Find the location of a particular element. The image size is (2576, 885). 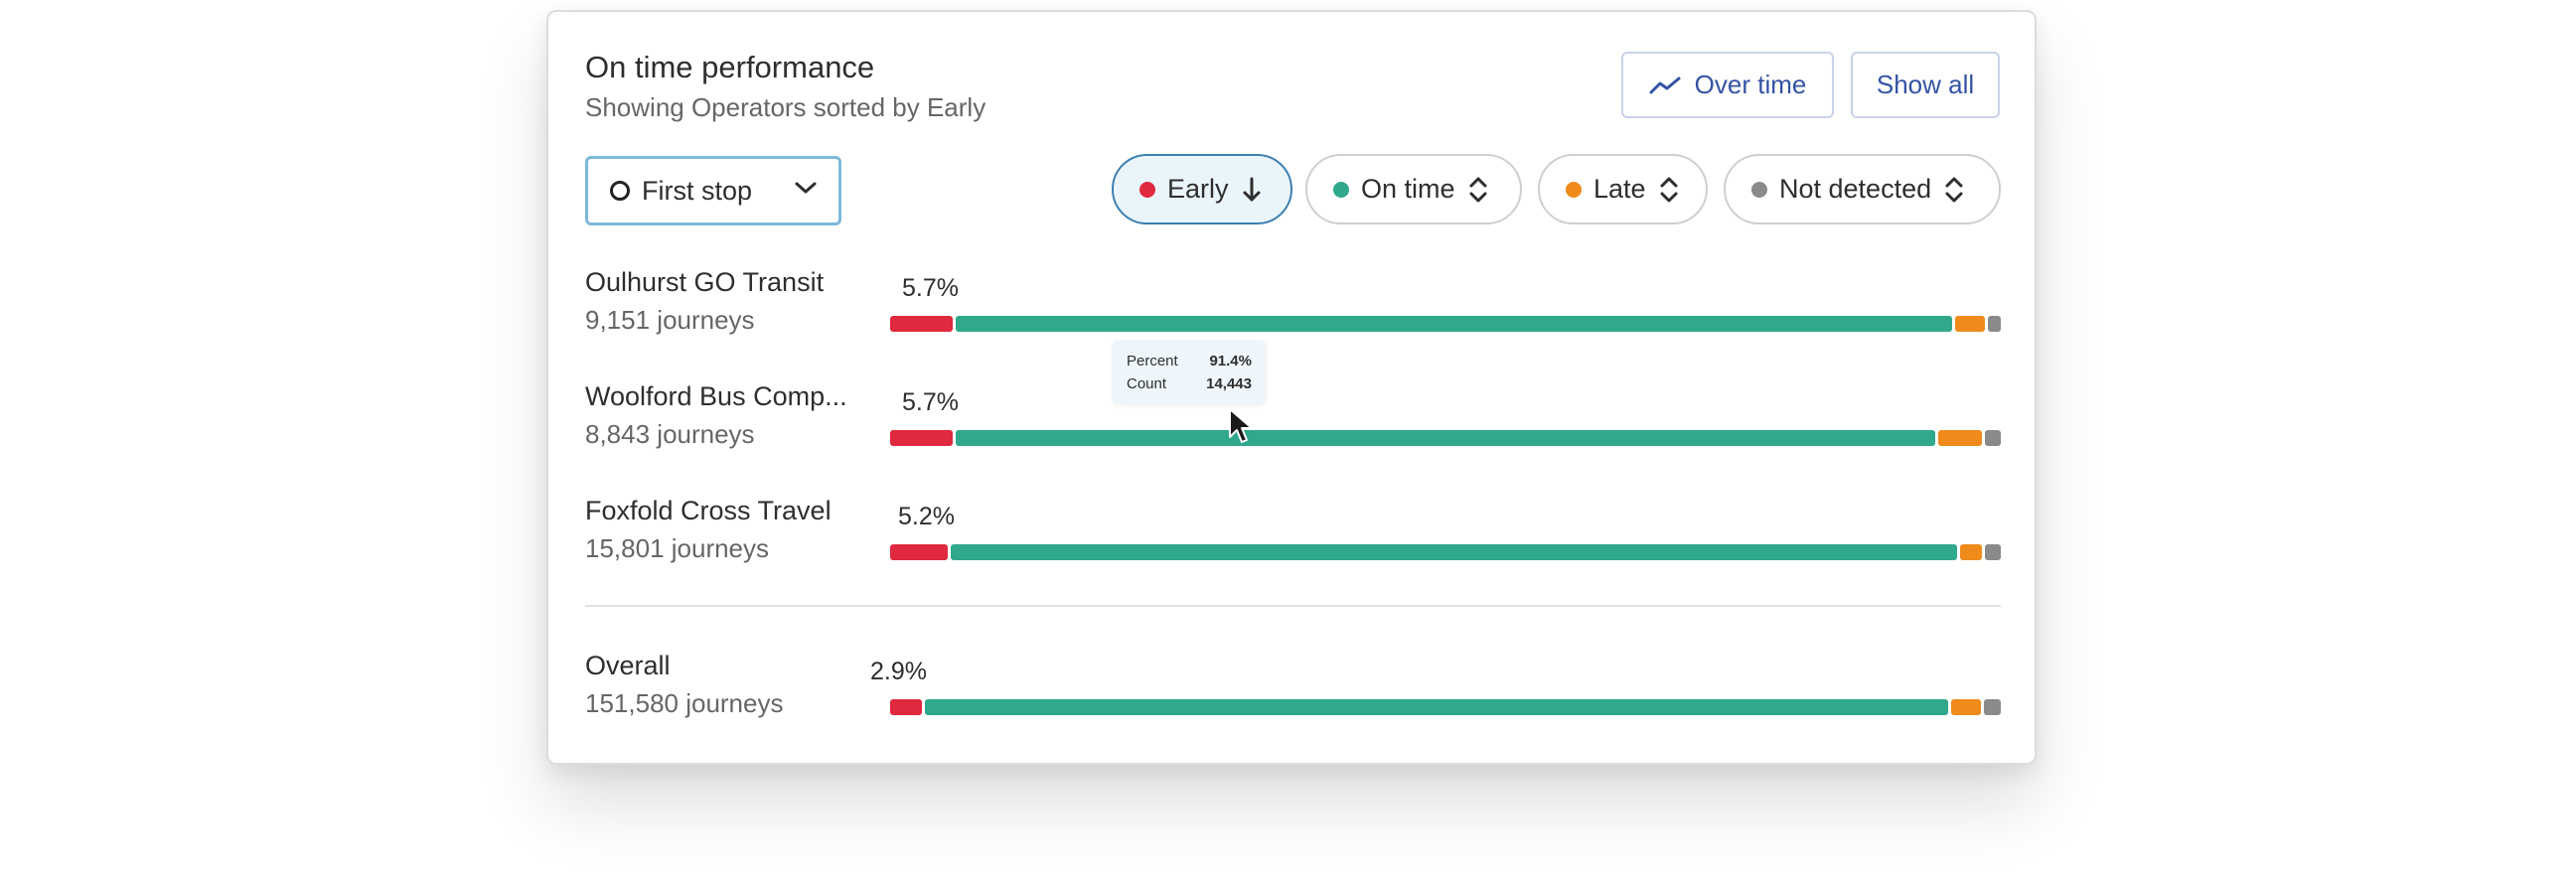

show-all-button: Show all is located at coordinates (1925, 85).